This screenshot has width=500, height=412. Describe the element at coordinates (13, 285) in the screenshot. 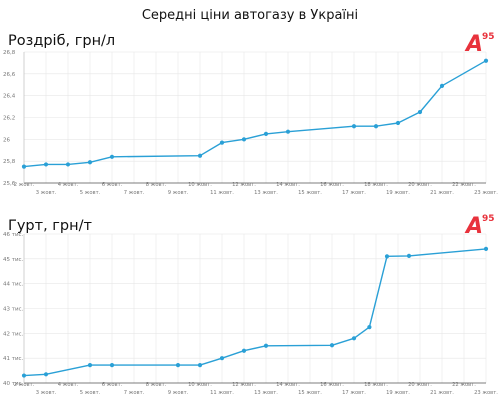

I see `y-tick-label: 44 тис.` at that location.